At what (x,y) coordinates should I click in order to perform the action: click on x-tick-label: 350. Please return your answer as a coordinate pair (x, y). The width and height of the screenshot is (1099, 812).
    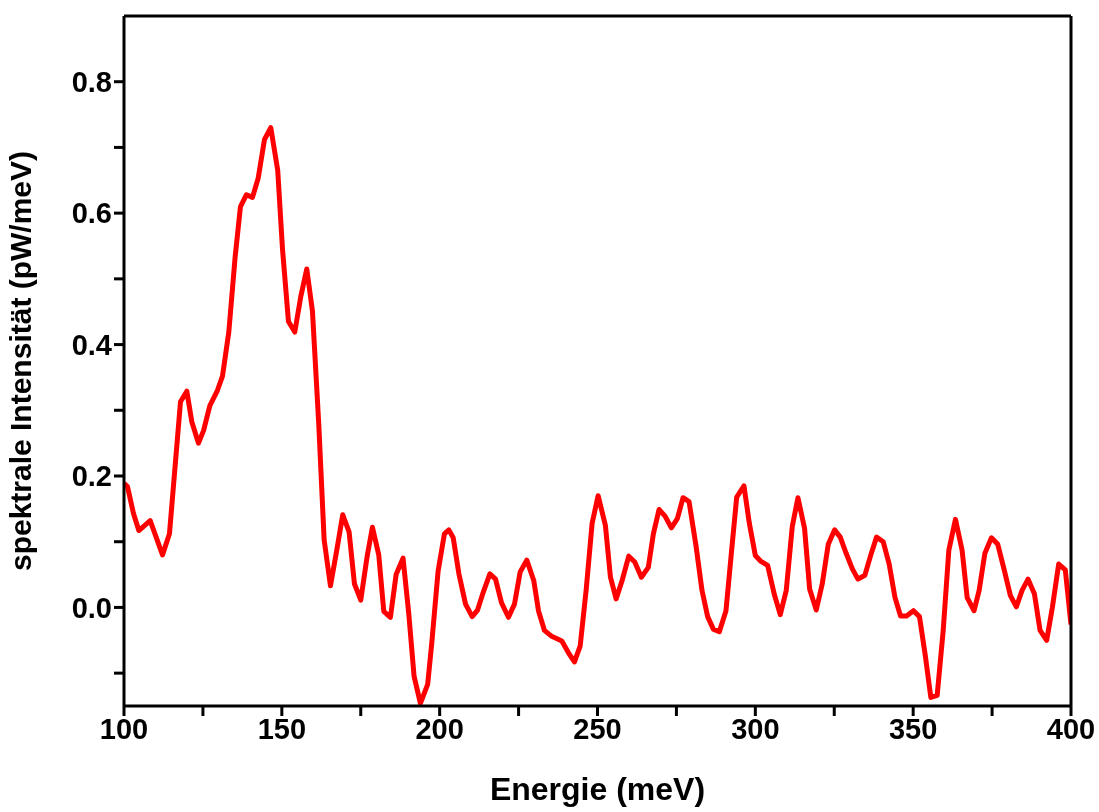
    Looking at the image, I should click on (913, 728).